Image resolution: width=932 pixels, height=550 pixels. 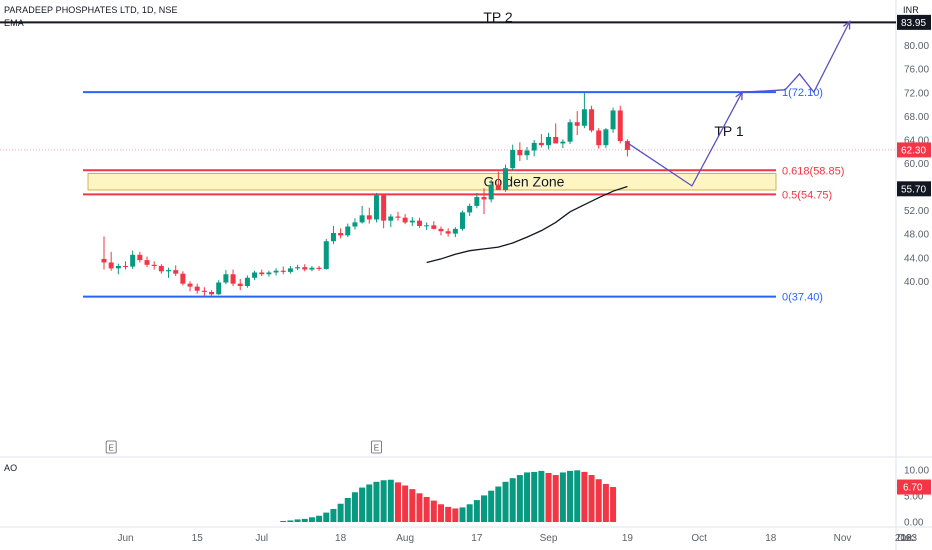 I want to click on earnings-marker, so click(x=111, y=447).